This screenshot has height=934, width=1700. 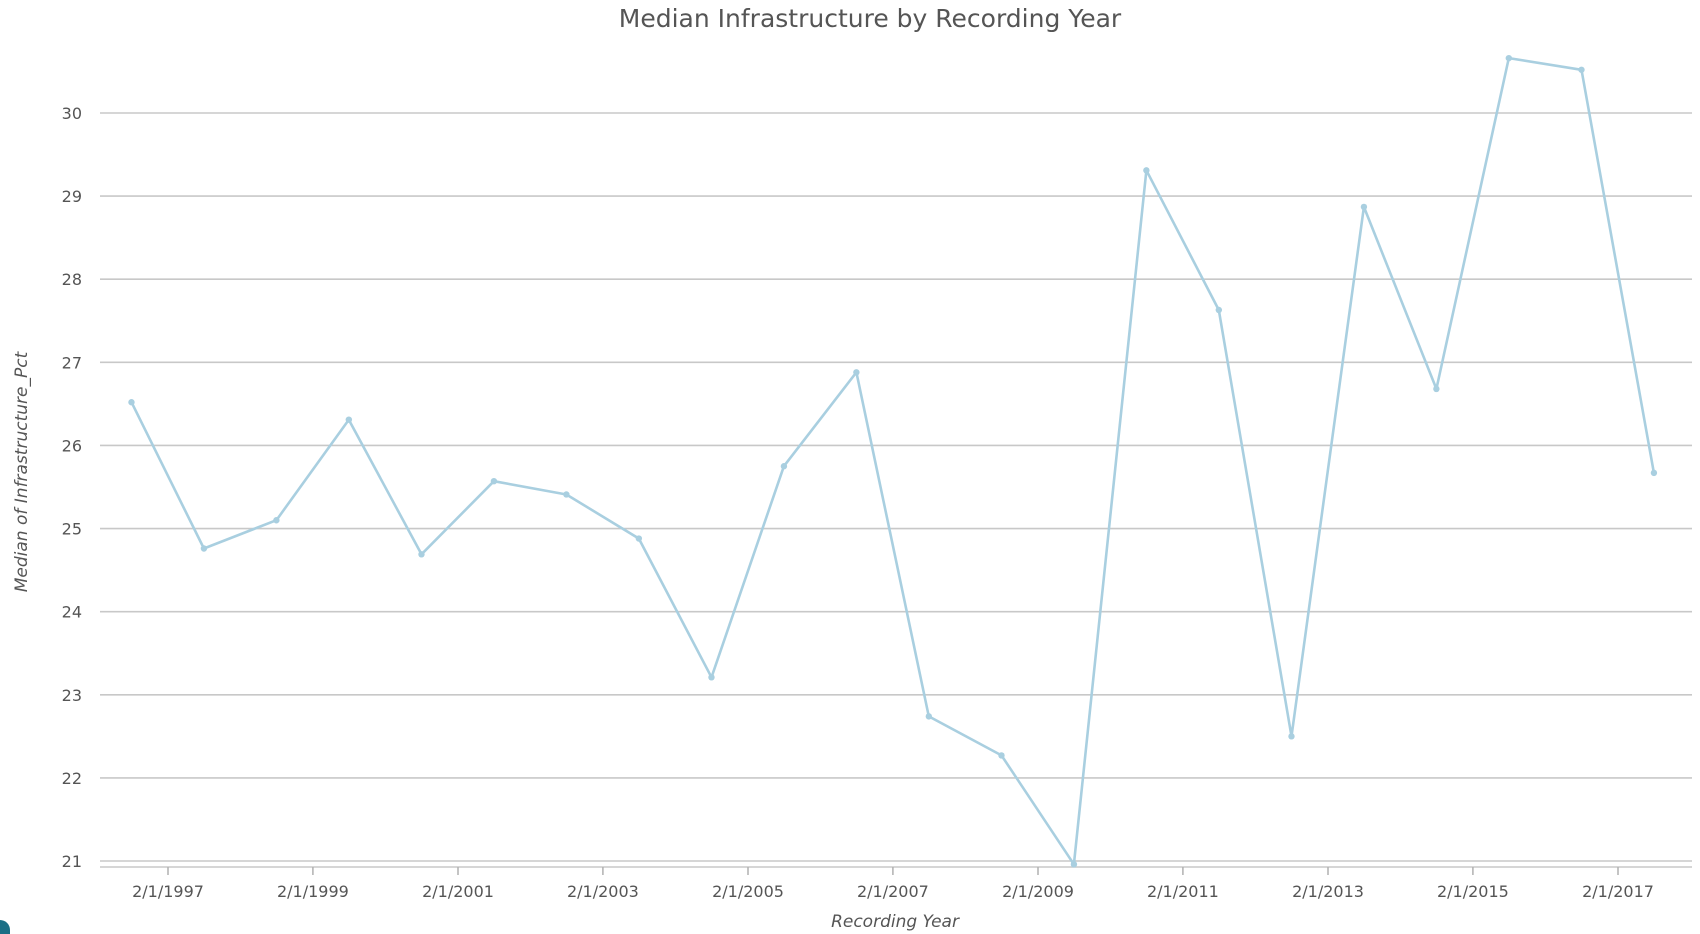 What do you see at coordinates (603, 891) in the screenshot?
I see `x-tick-label: 2/1/2003` at bounding box center [603, 891].